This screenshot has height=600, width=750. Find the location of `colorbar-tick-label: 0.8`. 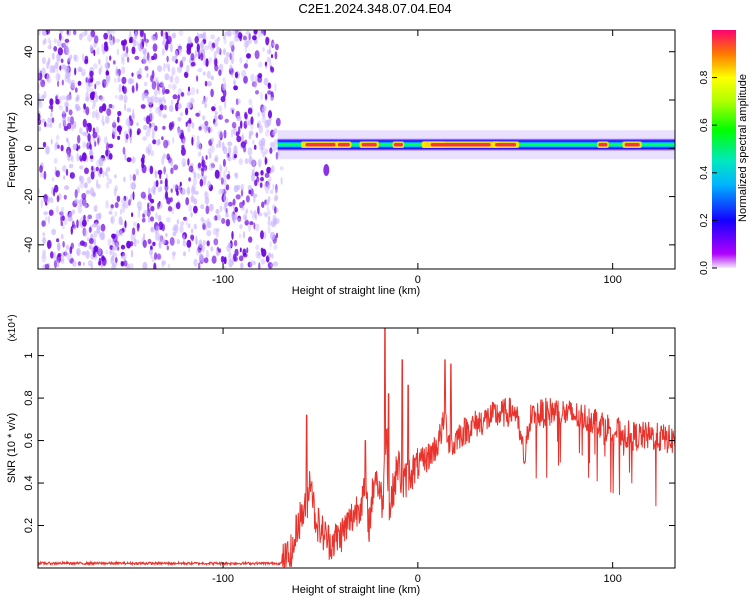

colorbar-tick-label: 0.8 is located at coordinates (704, 77).